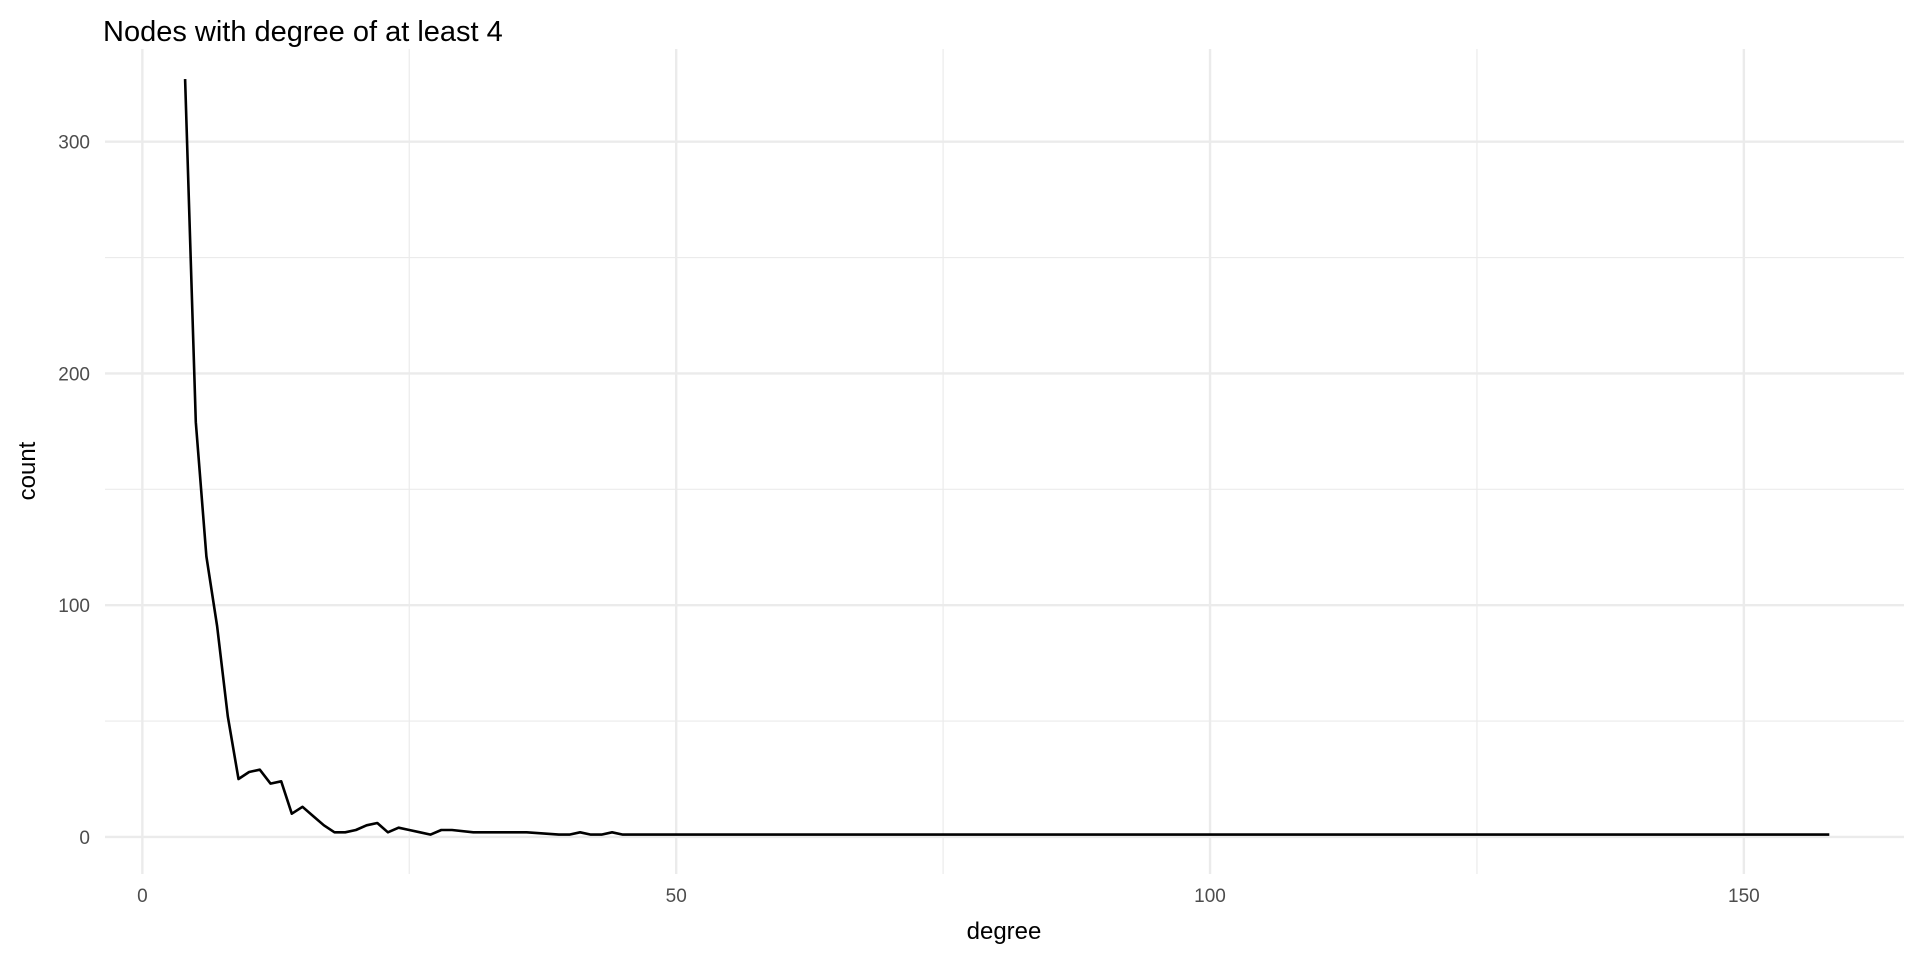  Describe the element at coordinates (142, 896) in the screenshot. I see `x-tick-label: 0` at that location.